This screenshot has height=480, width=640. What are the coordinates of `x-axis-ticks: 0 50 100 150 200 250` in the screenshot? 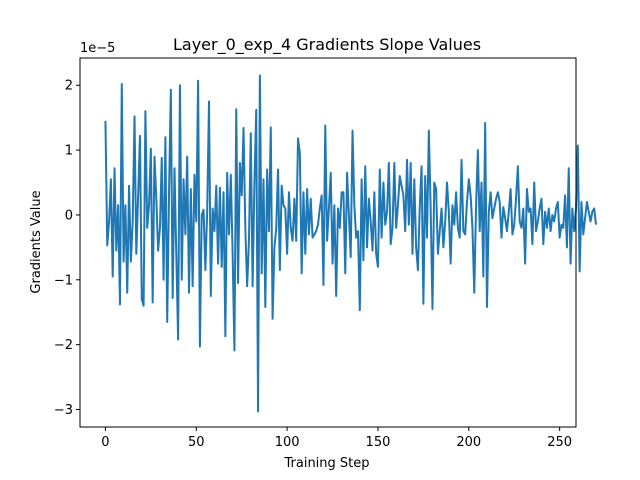 It's located at (336, 438).